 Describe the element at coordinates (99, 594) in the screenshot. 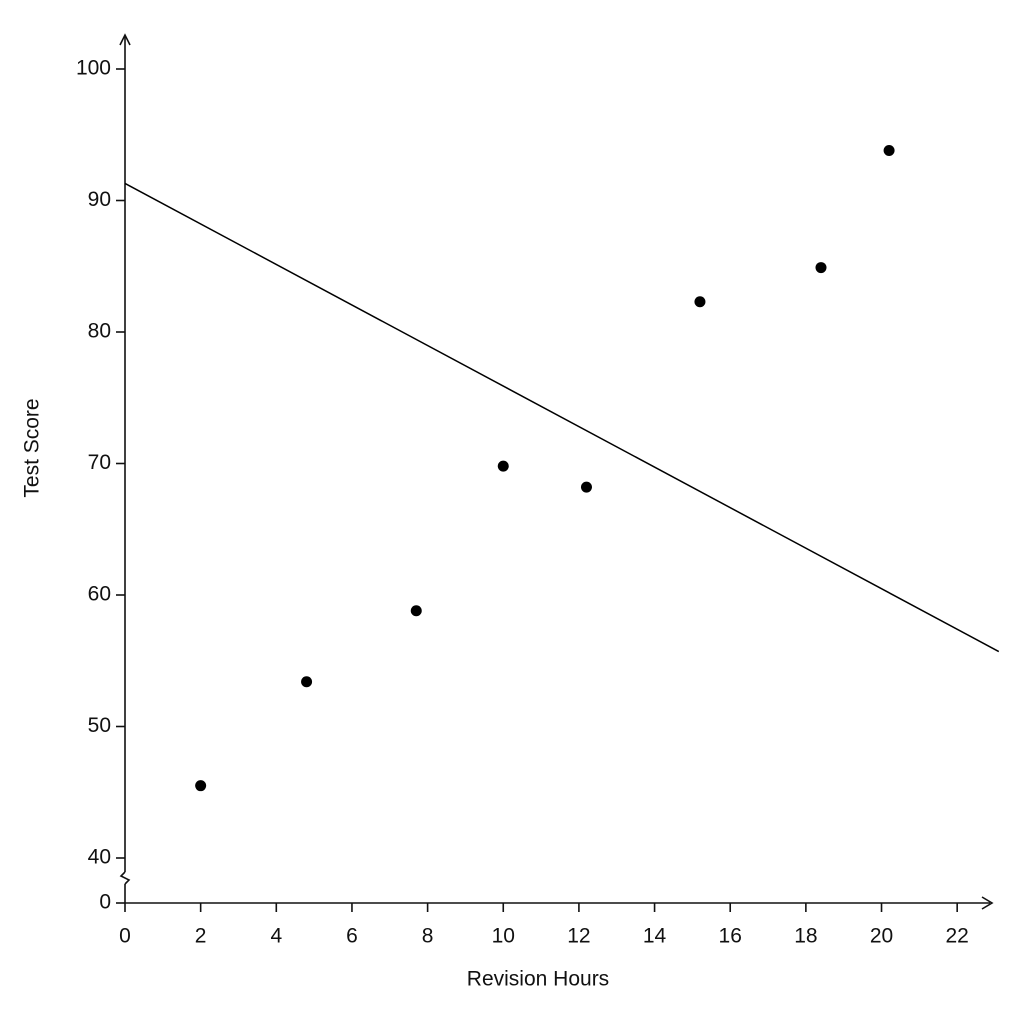

I see `y-tick-label: 60` at that location.